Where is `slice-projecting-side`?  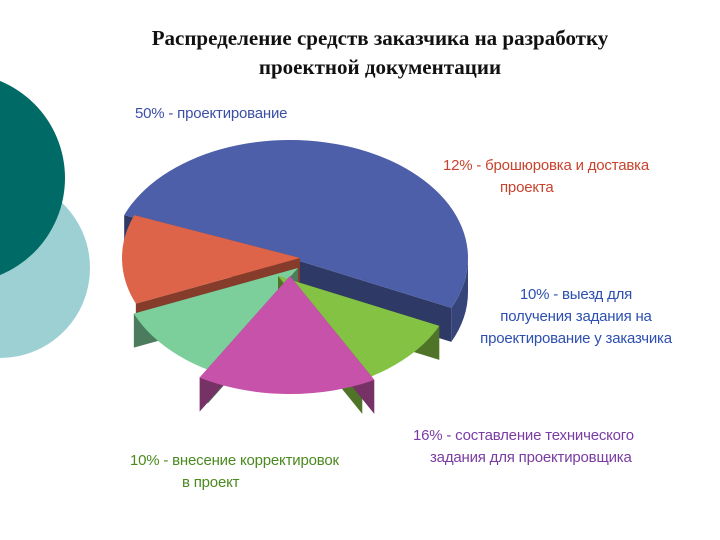
slice-projecting-side is located at coordinates (459, 300).